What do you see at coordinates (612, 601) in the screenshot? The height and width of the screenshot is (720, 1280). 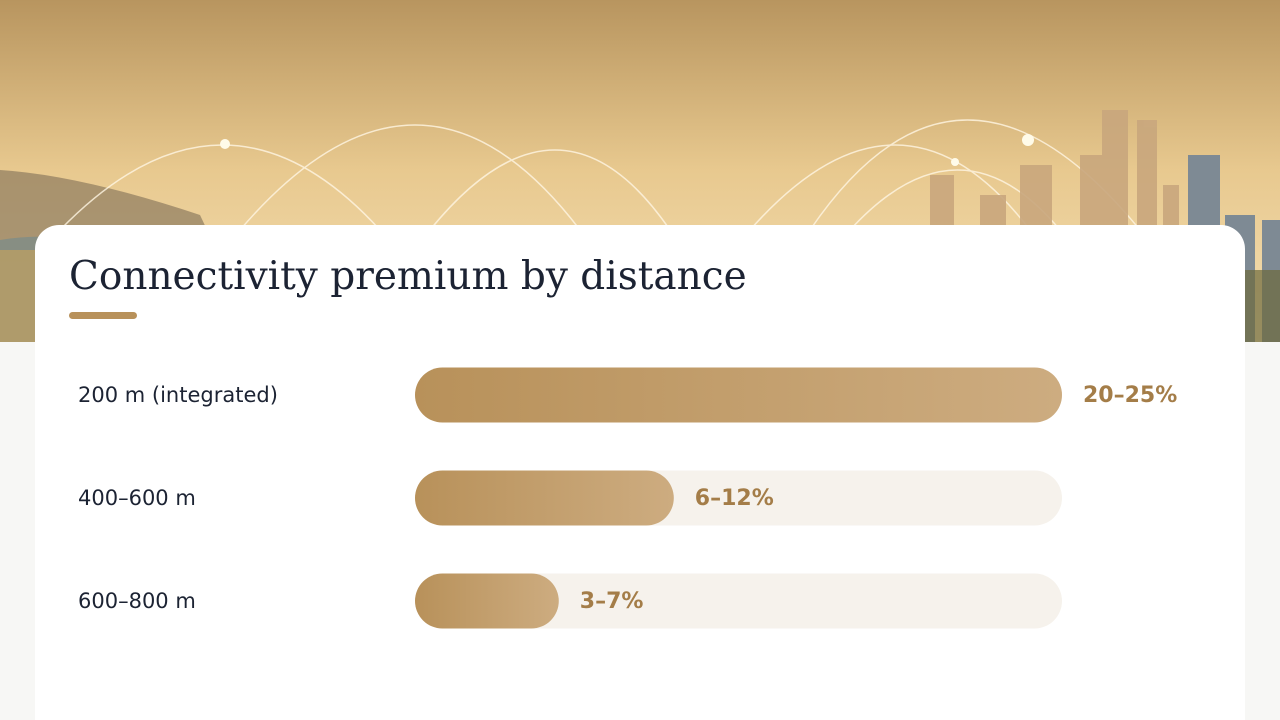 I see `value-label: 3–7%` at bounding box center [612, 601].